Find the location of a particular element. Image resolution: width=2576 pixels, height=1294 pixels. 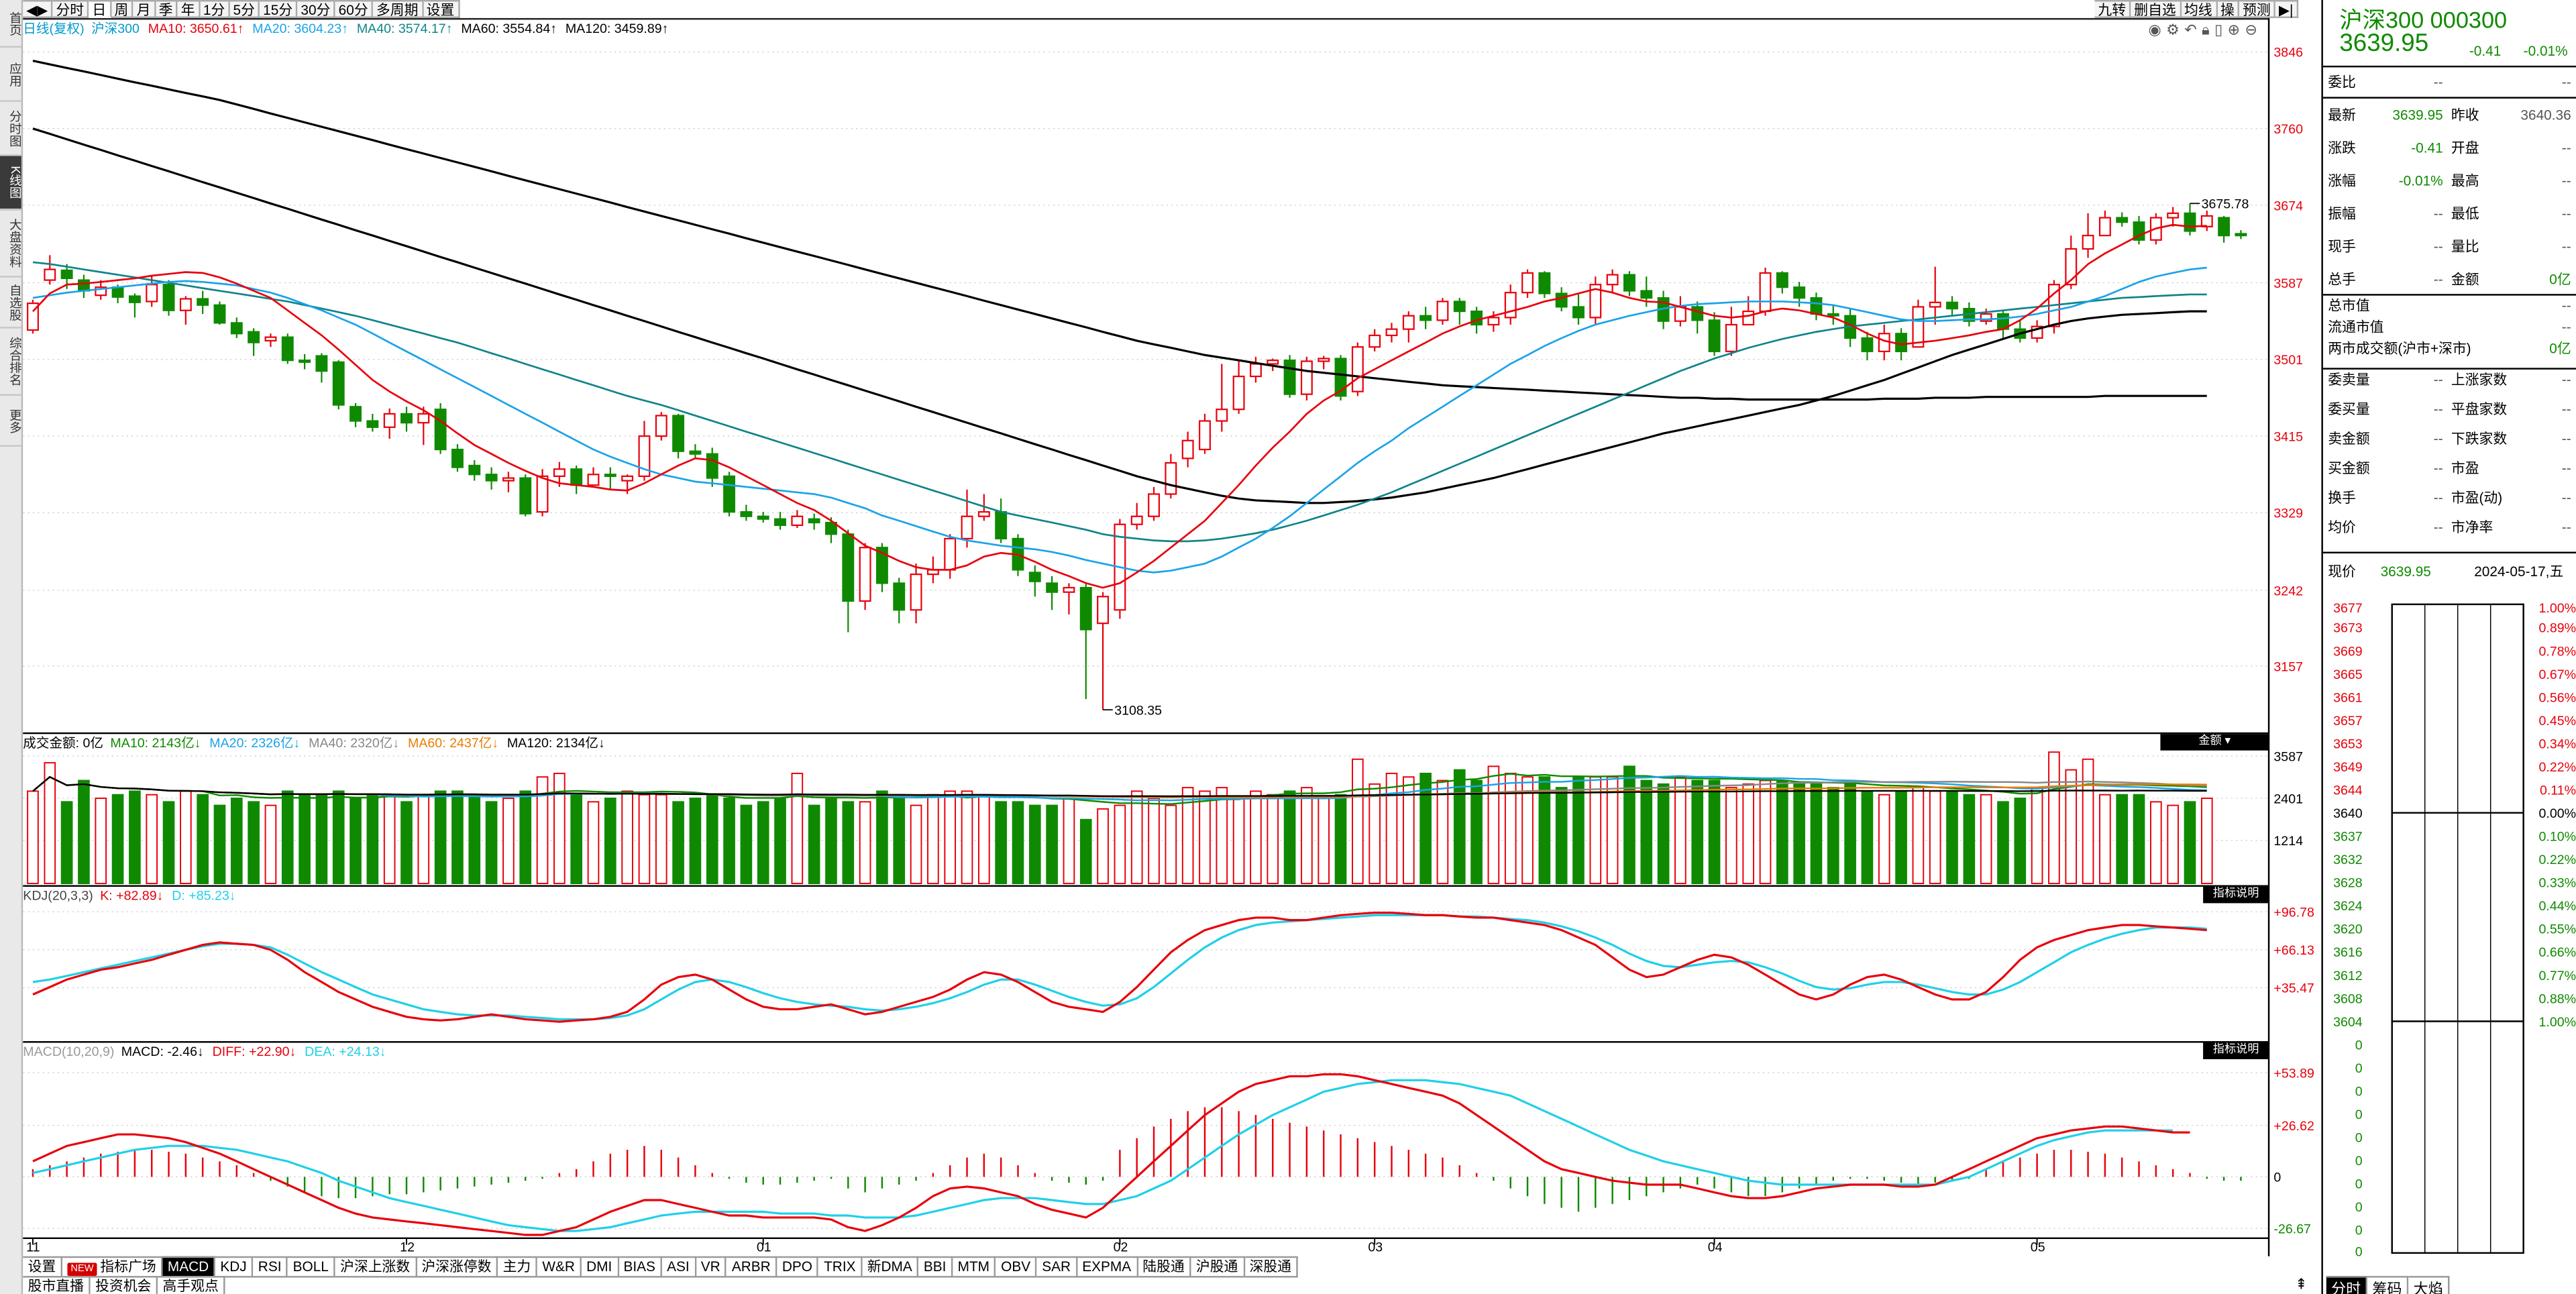

legend-ma120: MA120: 3459.89↑ is located at coordinates (617, 28).